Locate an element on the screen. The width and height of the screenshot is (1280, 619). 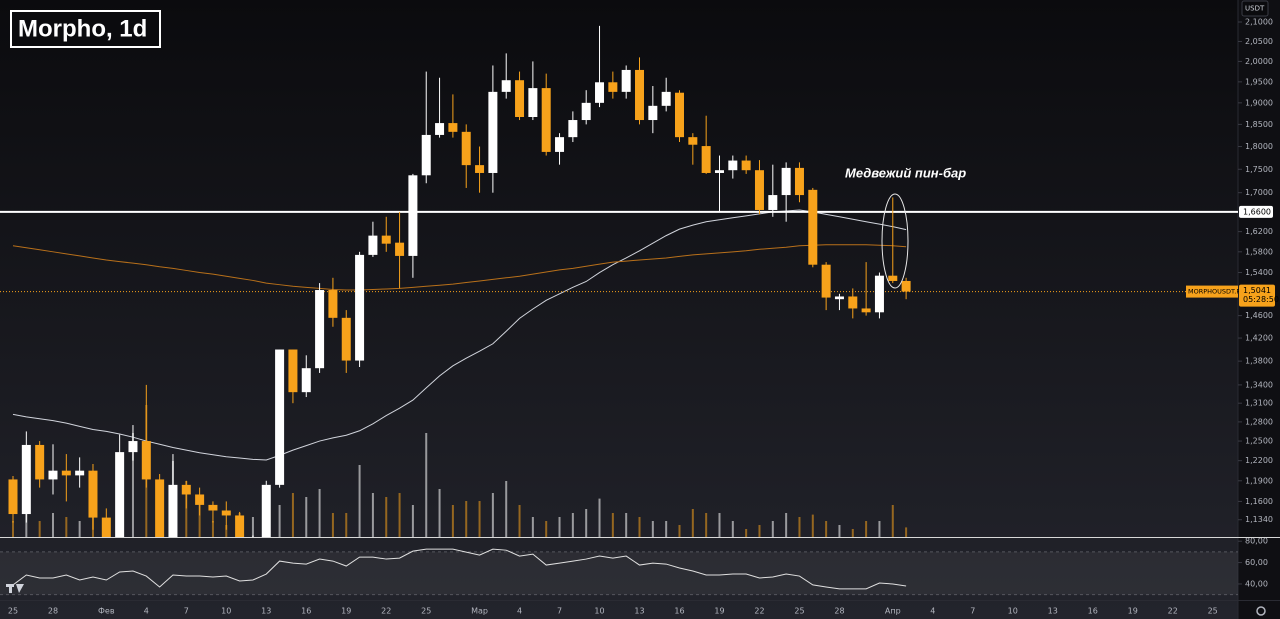
y-tick-label: 2,1000 is located at coordinates (1259, 22).